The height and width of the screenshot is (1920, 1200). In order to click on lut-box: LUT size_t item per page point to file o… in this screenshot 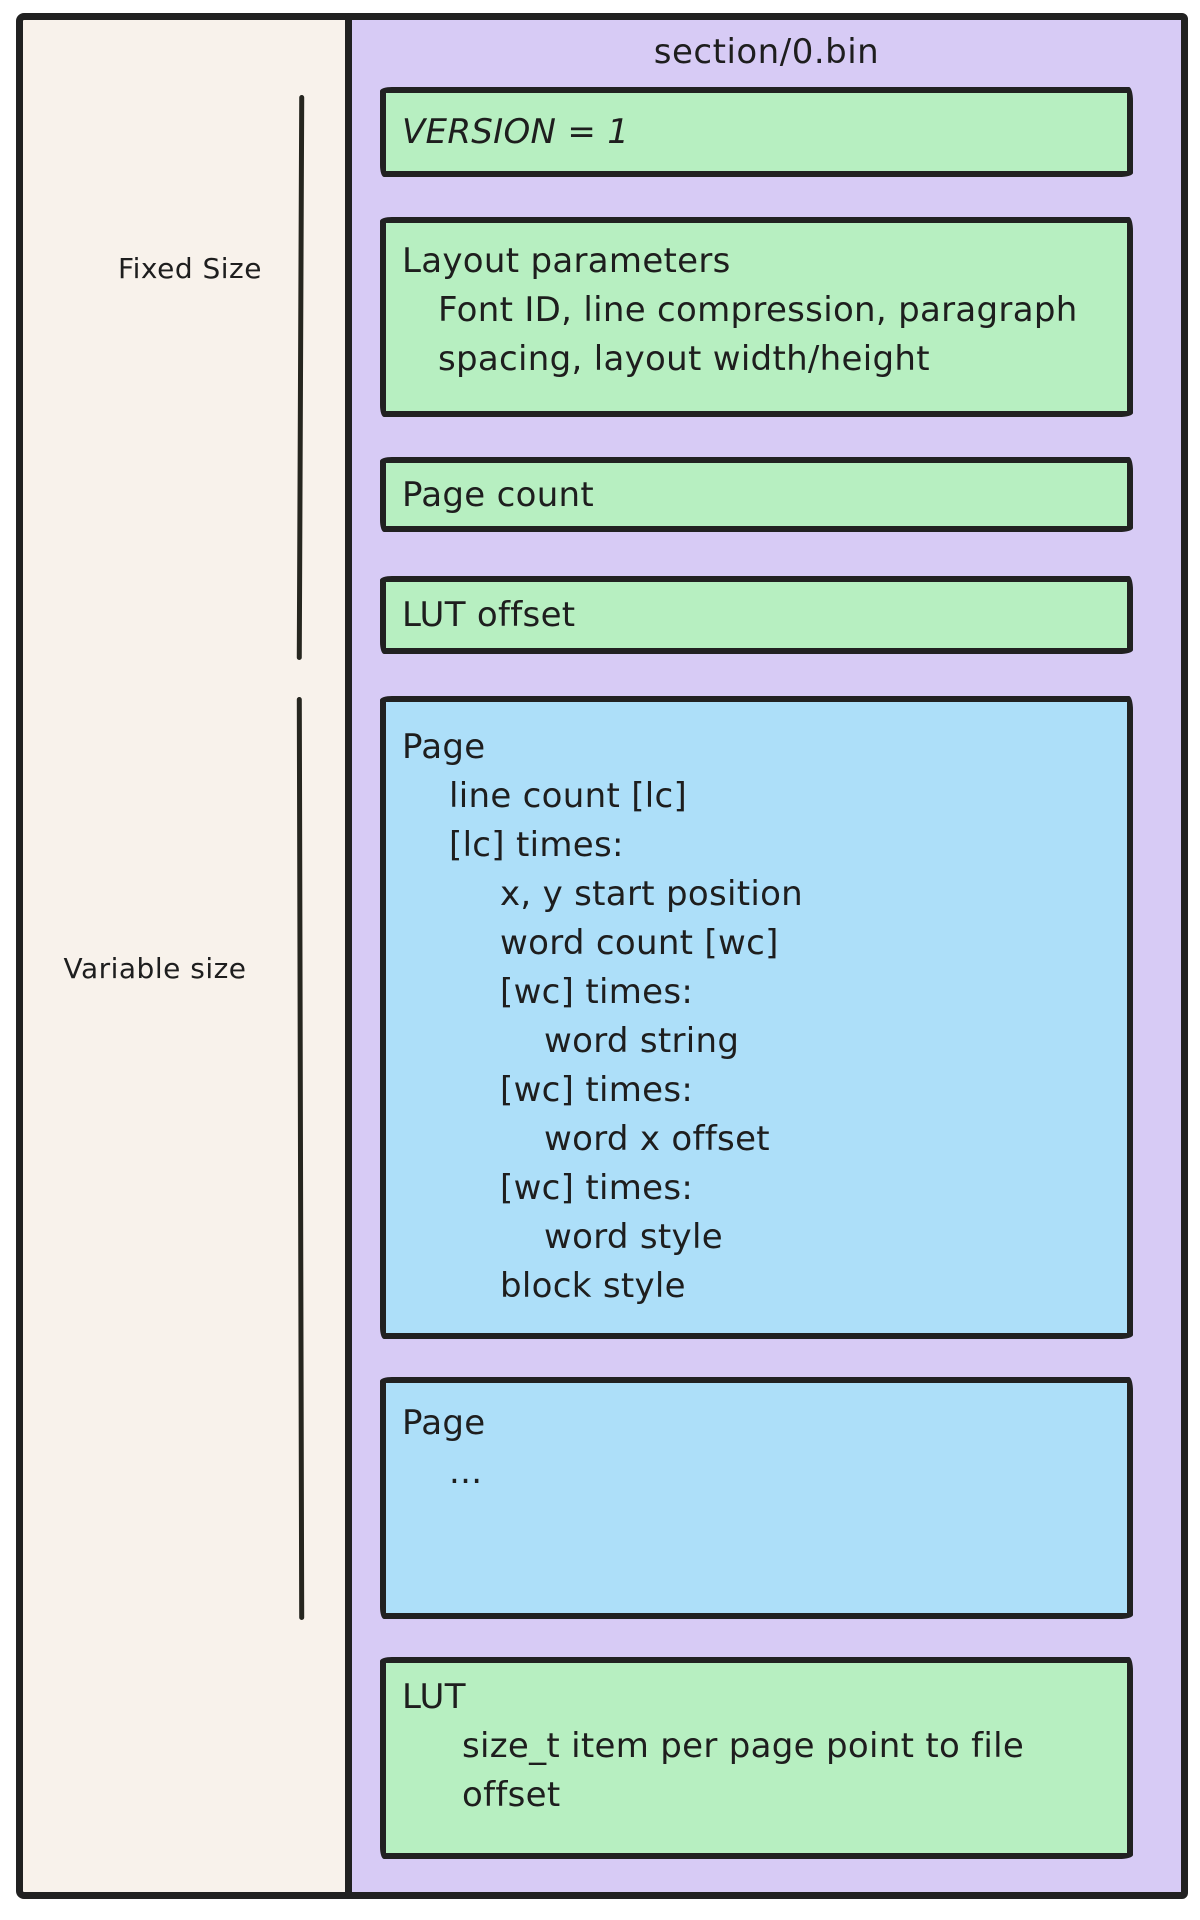, I will do `click(756, 1758)`.